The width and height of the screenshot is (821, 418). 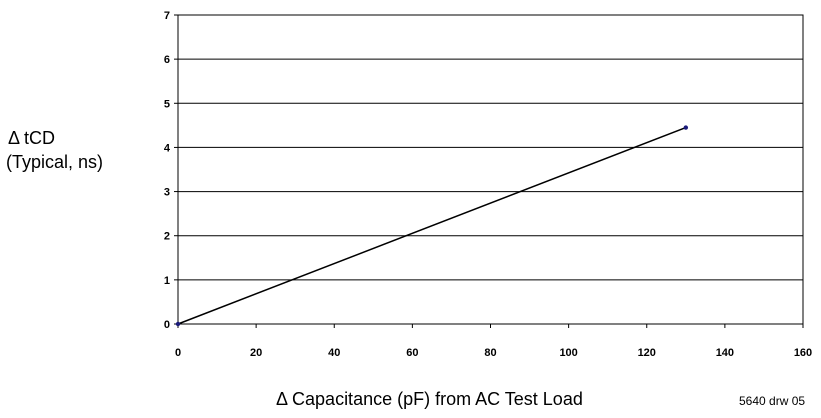 What do you see at coordinates (429, 399) in the screenshot?
I see `x-axis-label: Δ Capacitance (pF) from AC Test Load` at bounding box center [429, 399].